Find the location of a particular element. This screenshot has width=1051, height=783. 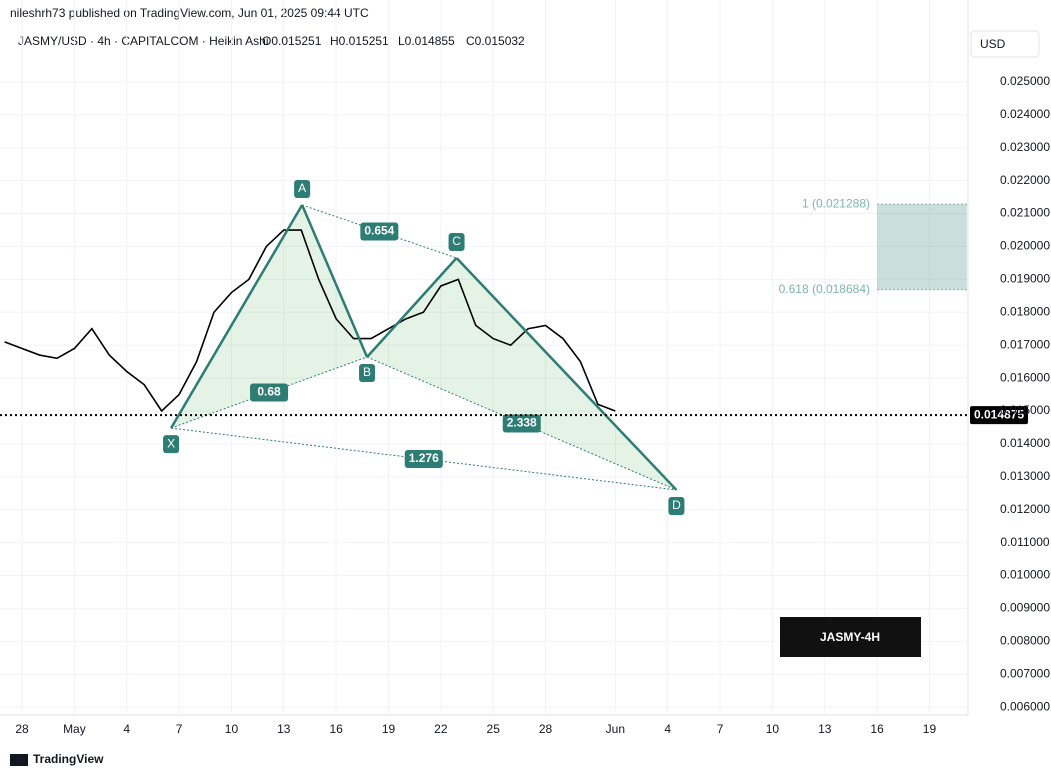

price-line is located at coordinates (310, 321).